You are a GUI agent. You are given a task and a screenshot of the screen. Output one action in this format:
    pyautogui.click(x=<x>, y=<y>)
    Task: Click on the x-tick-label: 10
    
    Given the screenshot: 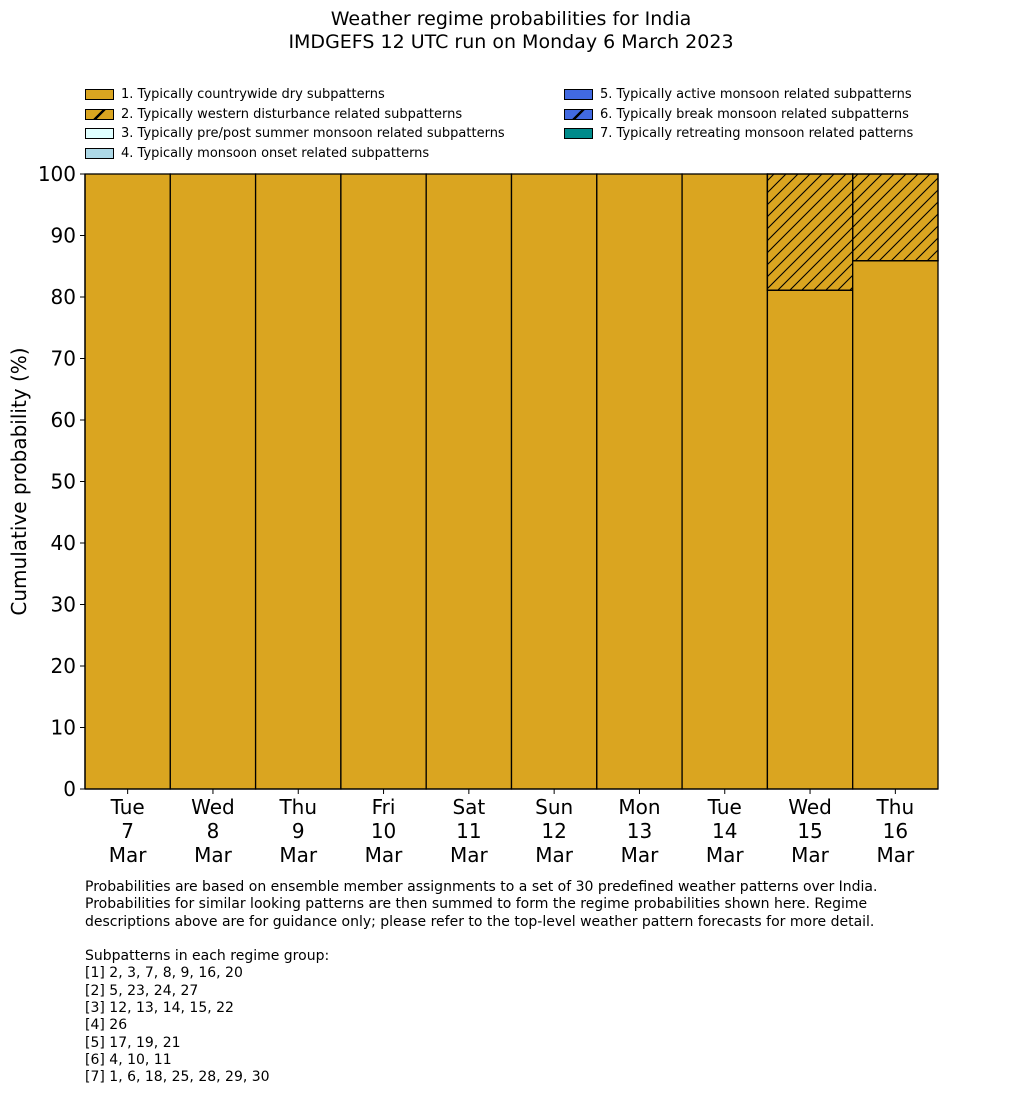 What is the action you would take?
    pyautogui.click(x=383, y=831)
    